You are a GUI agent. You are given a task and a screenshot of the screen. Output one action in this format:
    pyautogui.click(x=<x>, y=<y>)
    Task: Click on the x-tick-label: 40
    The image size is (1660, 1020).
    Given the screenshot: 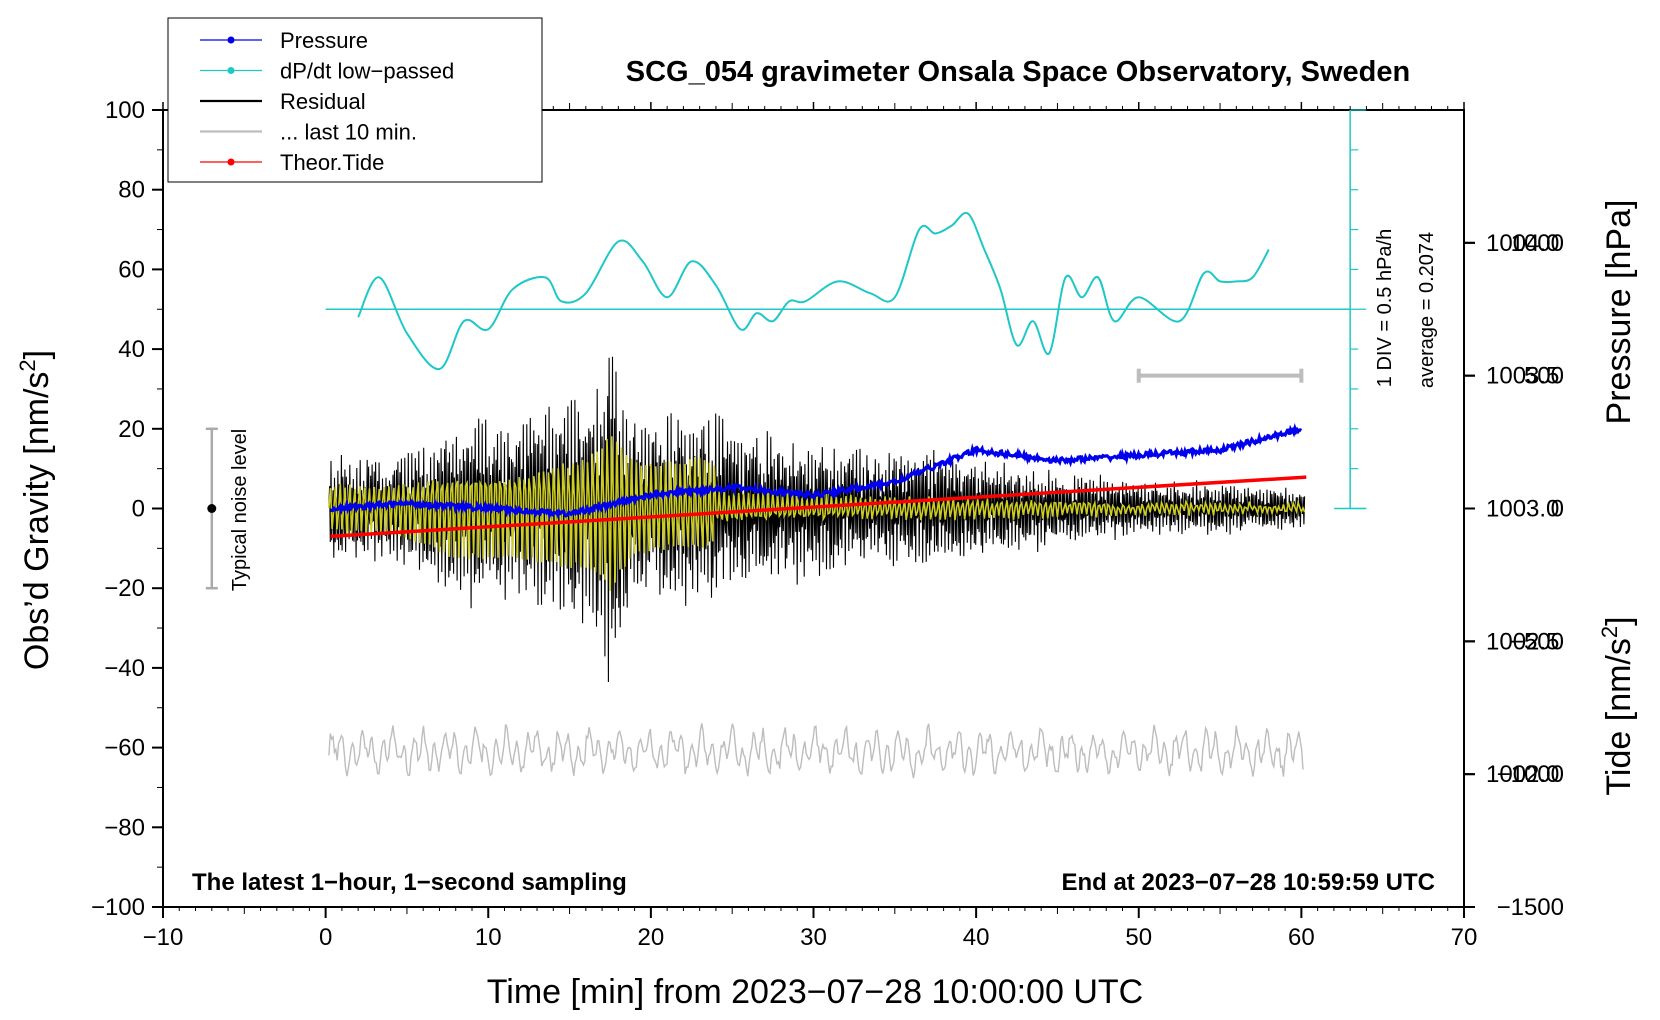 What is the action you would take?
    pyautogui.click(x=976, y=937)
    